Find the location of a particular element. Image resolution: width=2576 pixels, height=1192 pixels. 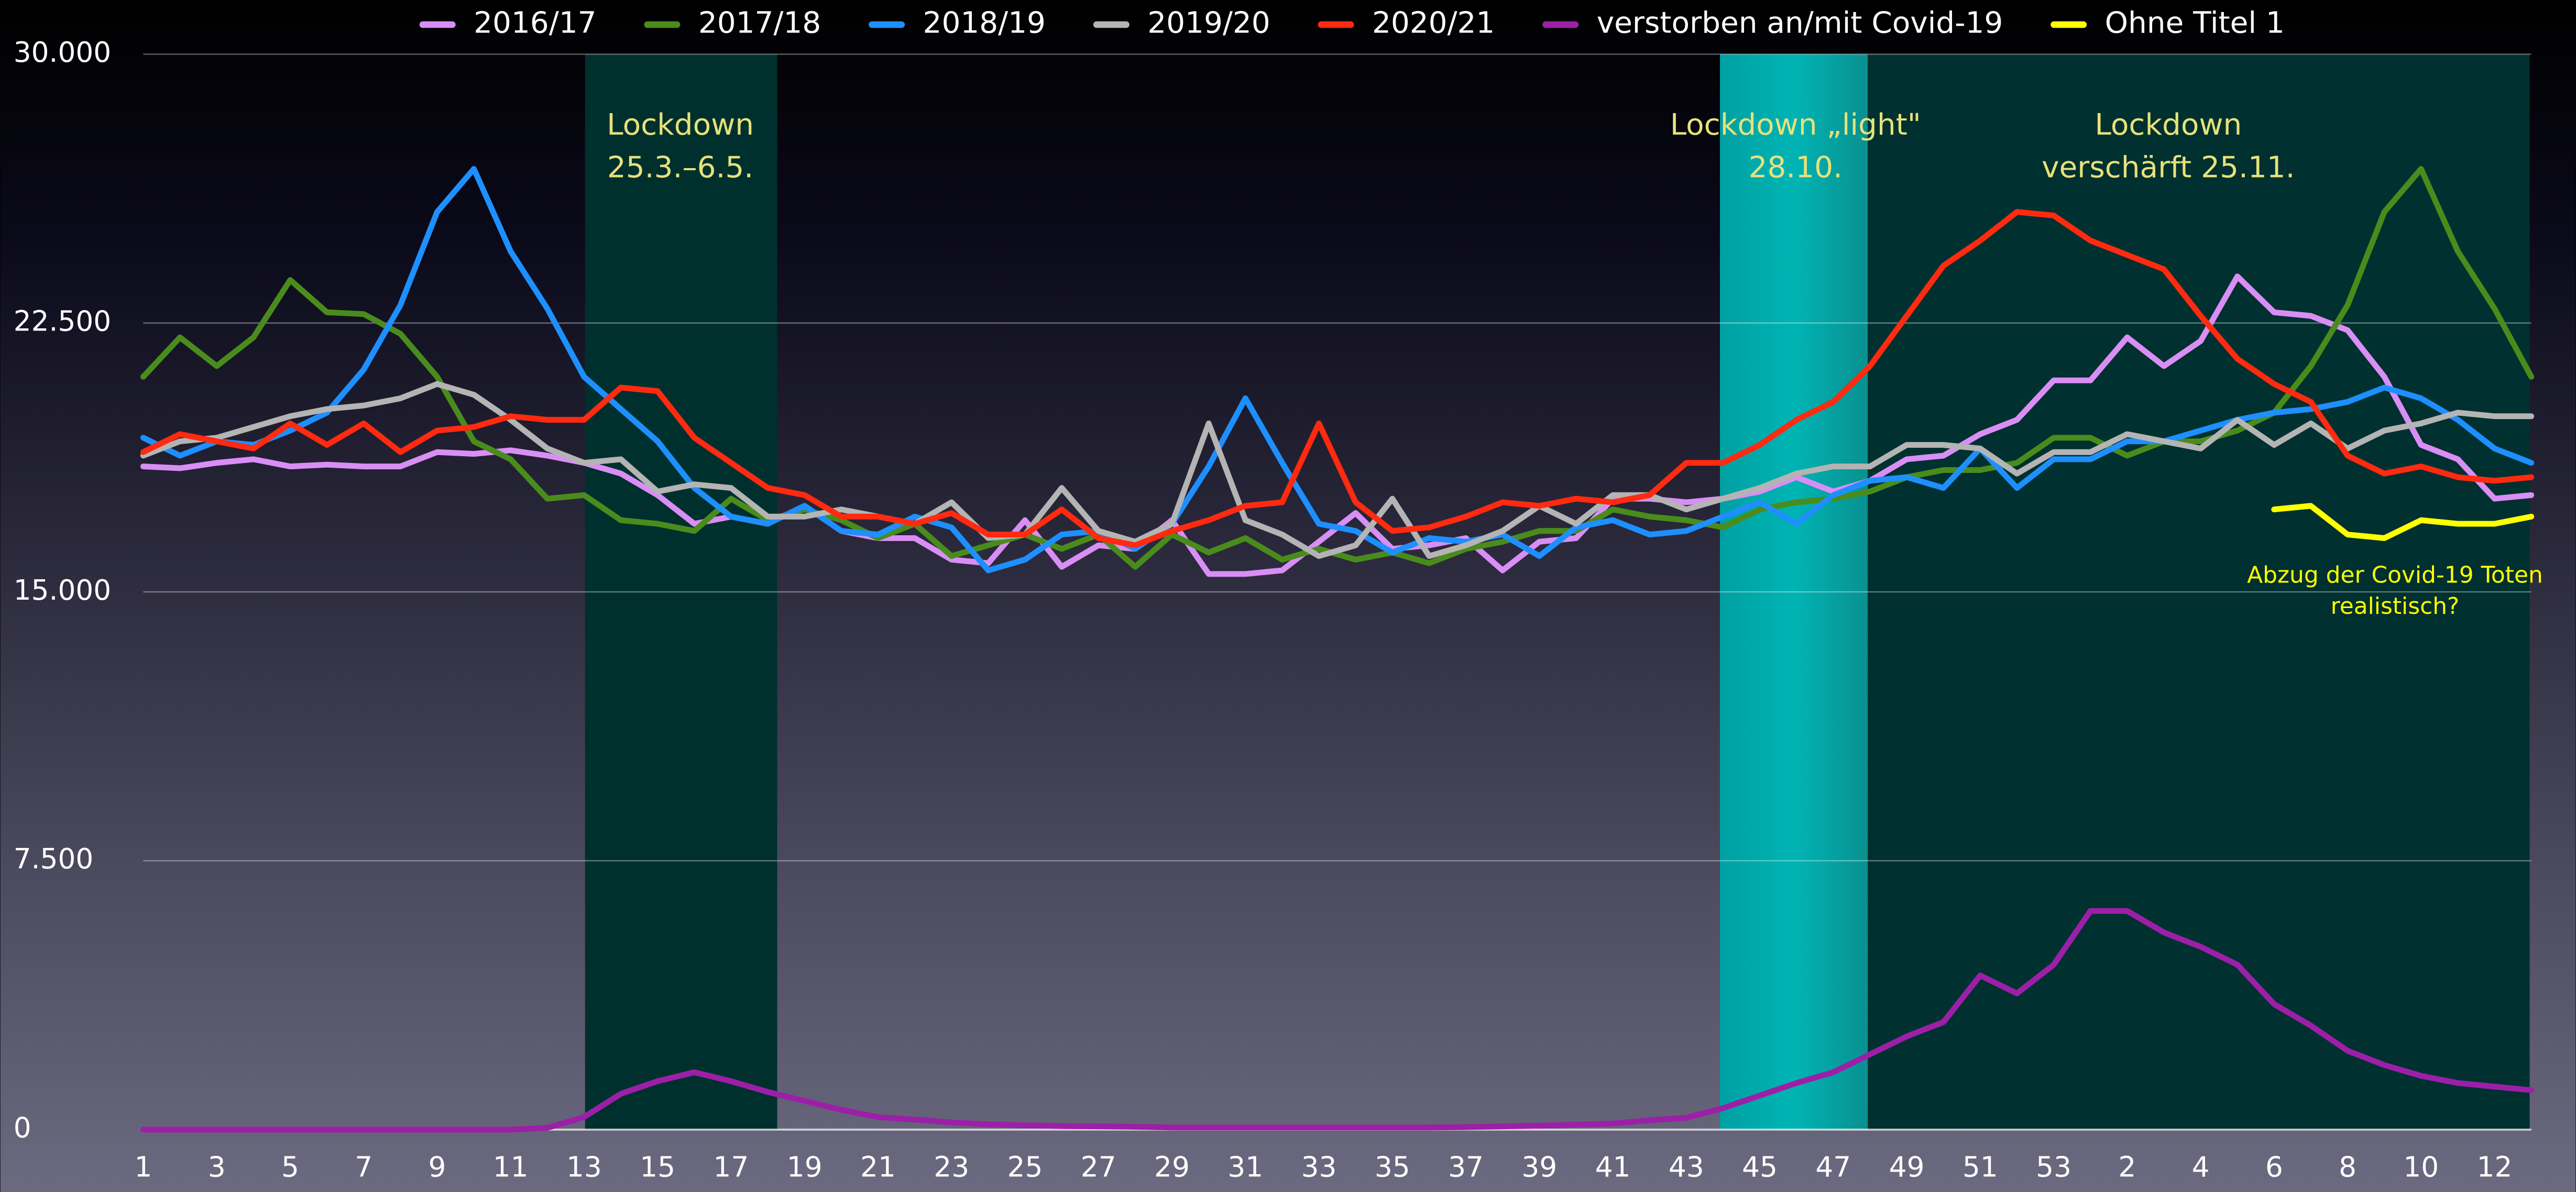

x-tick-label: 11 is located at coordinates (511, 1167).